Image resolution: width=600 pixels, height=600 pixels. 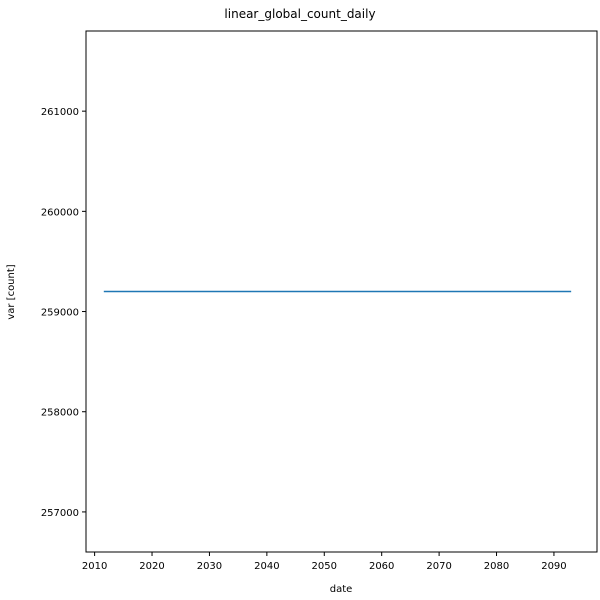 What do you see at coordinates (438, 566) in the screenshot?
I see `x-tick-label: 2070` at bounding box center [438, 566].